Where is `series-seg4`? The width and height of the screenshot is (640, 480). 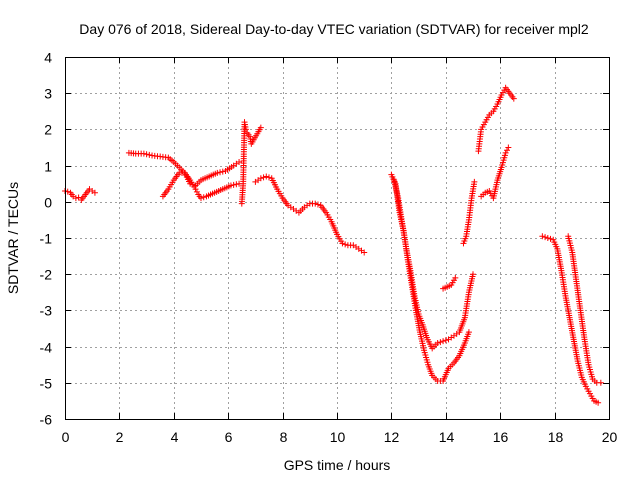 series-seg4 is located at coordinates (251, 163).